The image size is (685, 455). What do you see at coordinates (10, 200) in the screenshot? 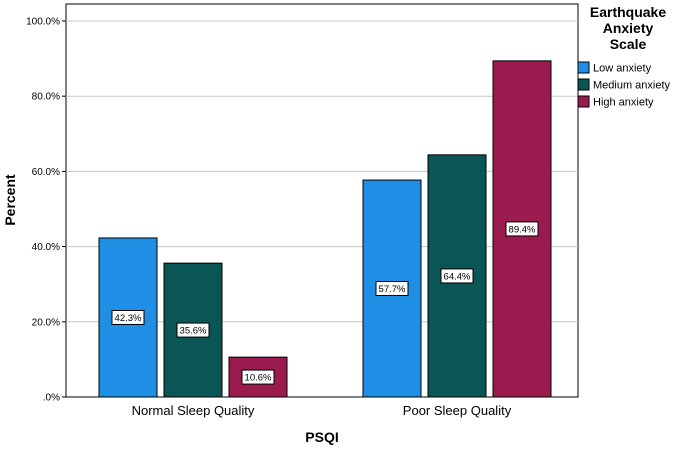
I see `y-axis-title: Percent` at bounding box center [10, 200].